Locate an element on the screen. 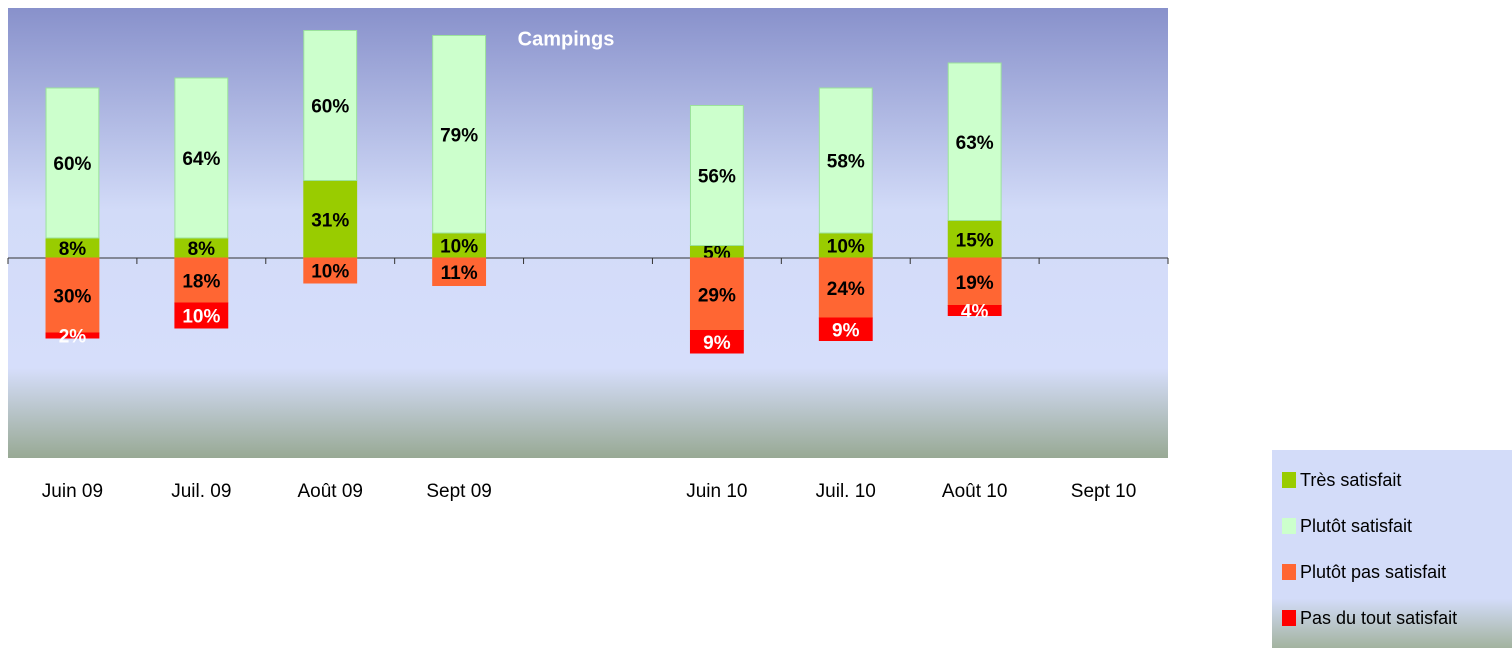  x-tick-label: Juil. 10 is located at coordinates (846, 491).